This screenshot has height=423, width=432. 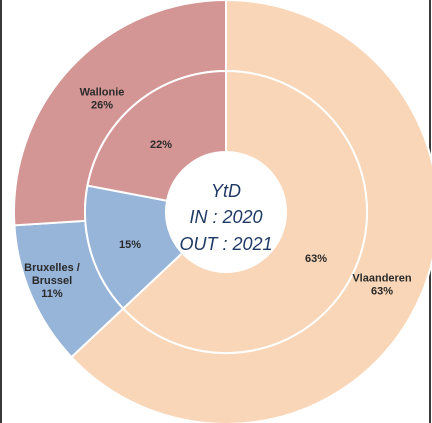 I want to click on inner-slice-label-3: 22%, so click(x=161, y=145).